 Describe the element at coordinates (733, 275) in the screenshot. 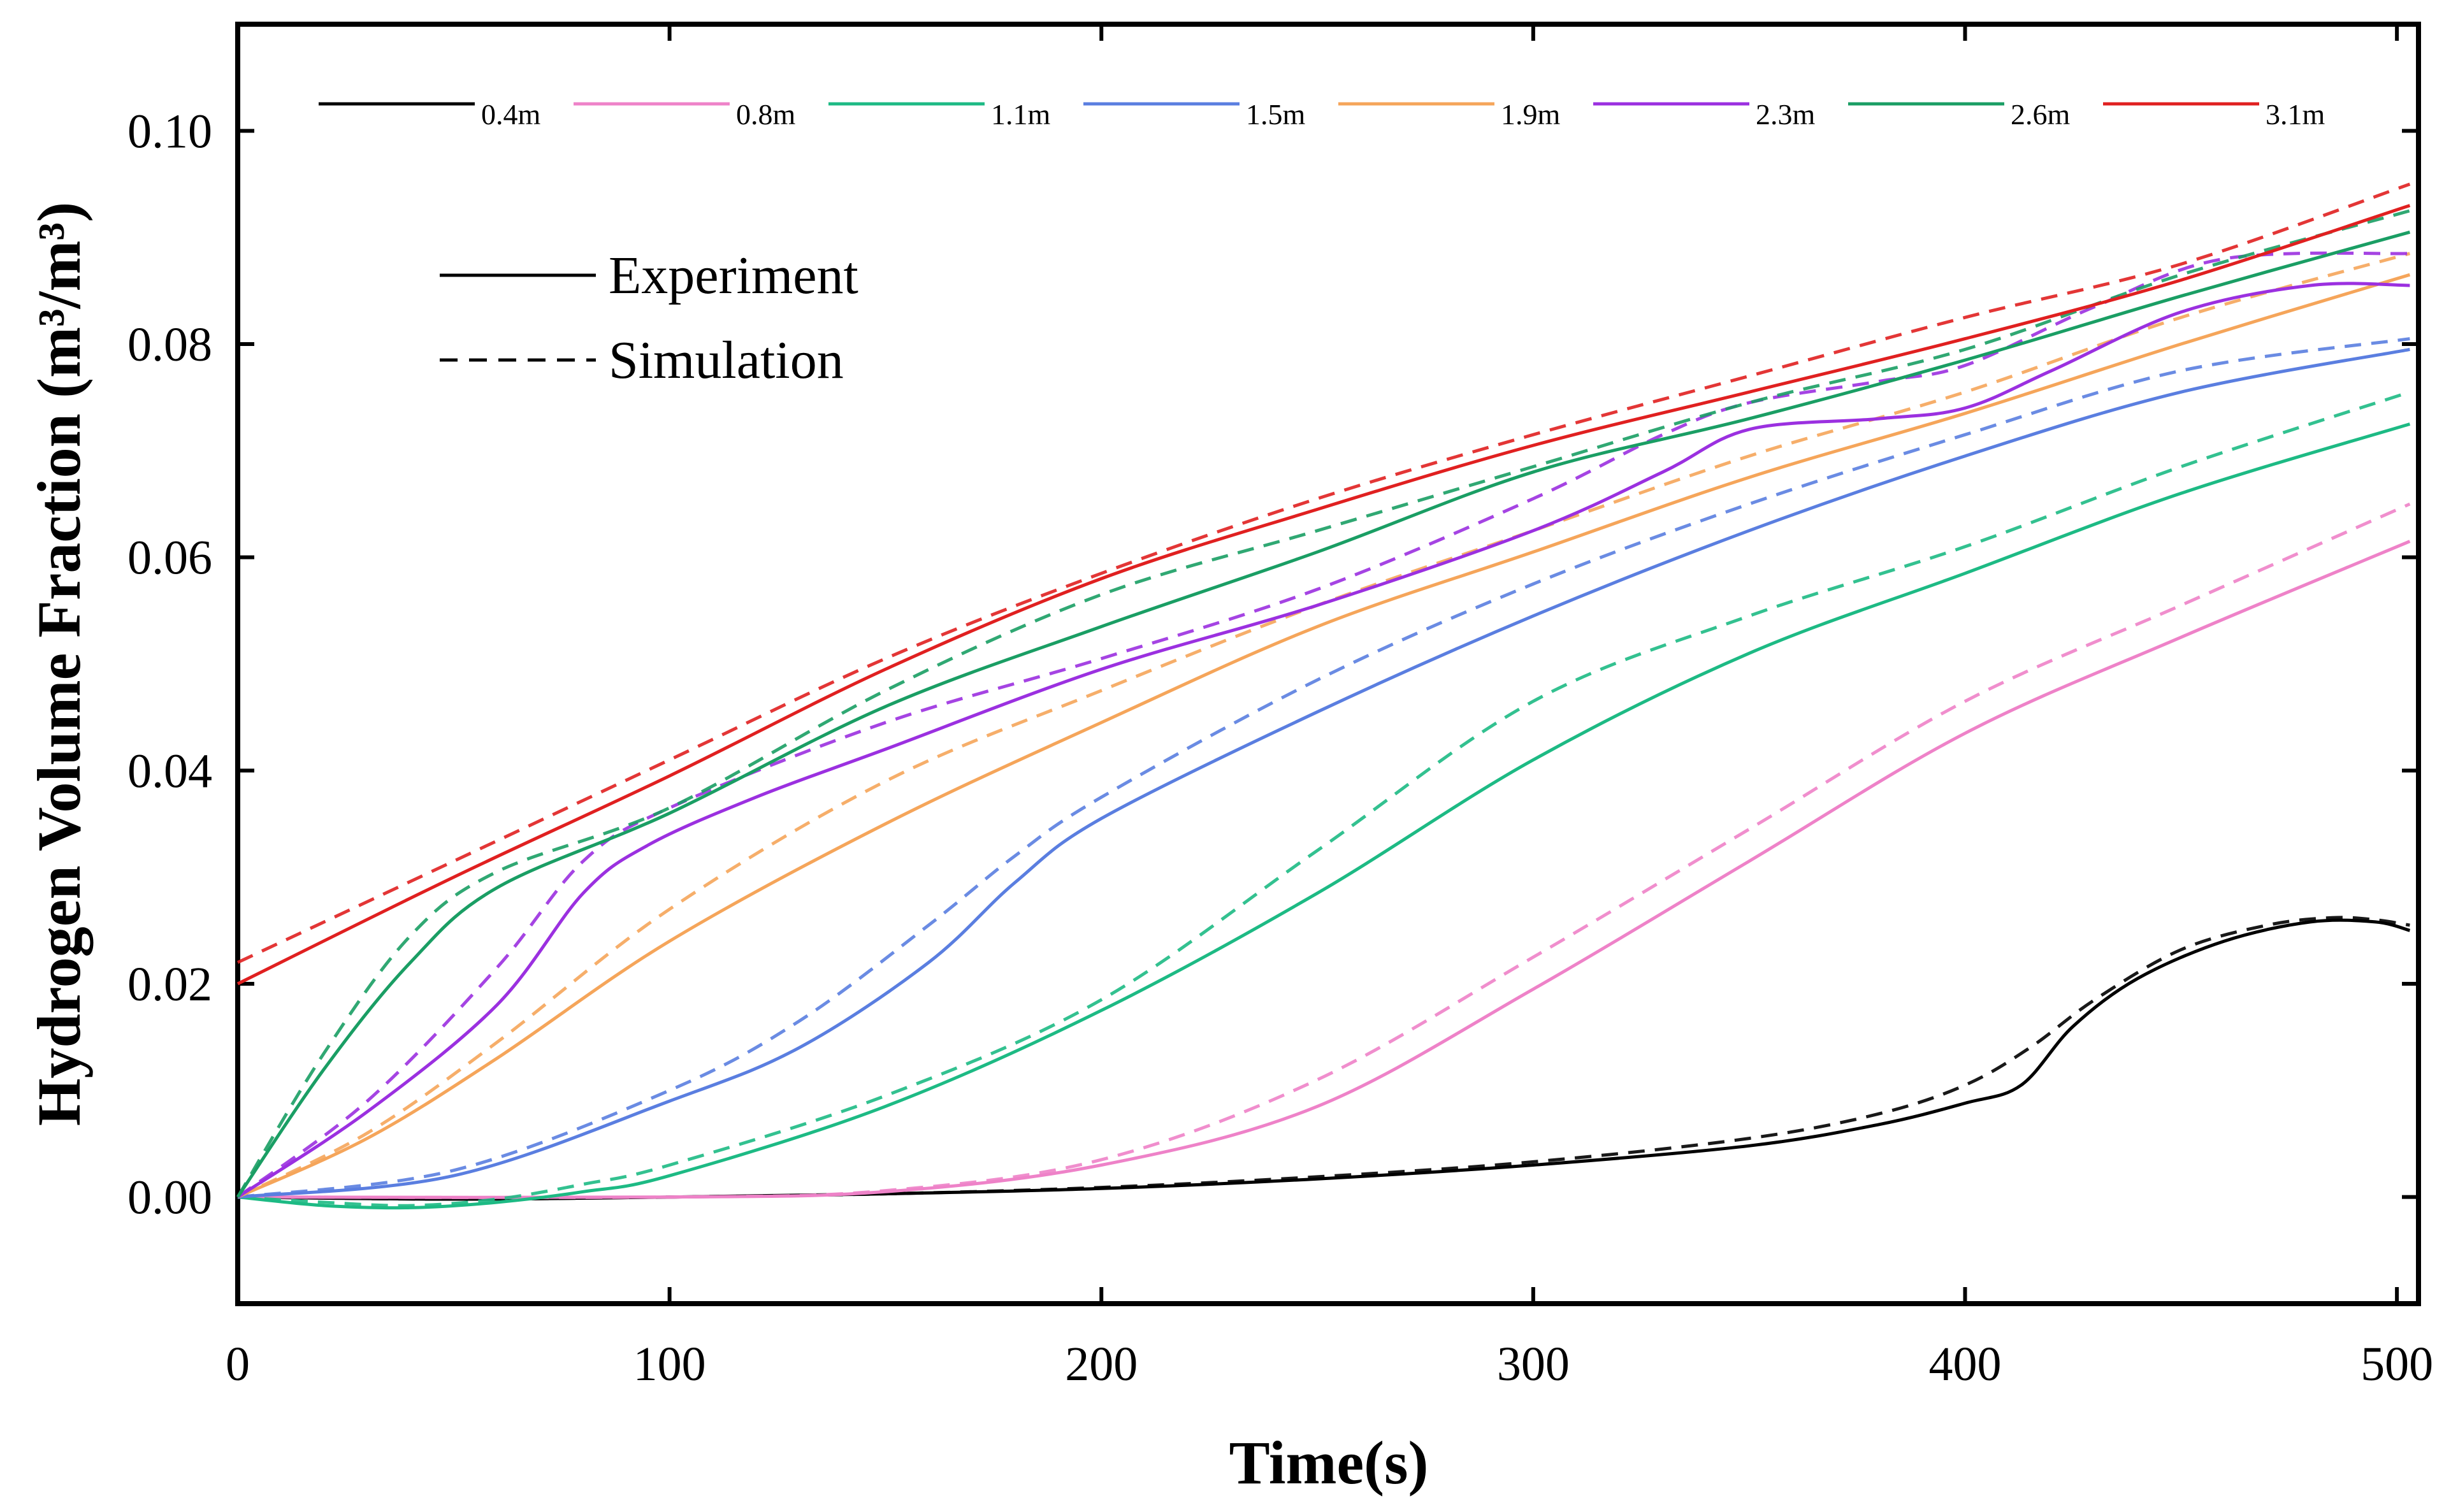

I see `experiment-legend-label: Experiment` at that location.